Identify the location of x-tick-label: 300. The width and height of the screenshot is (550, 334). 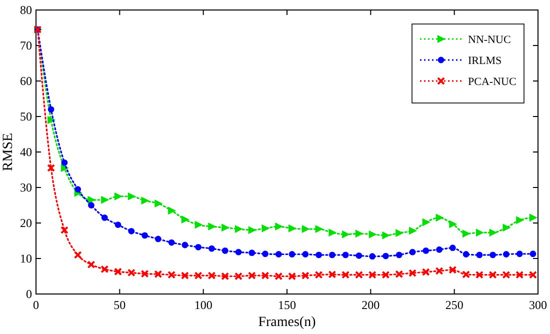
(538, 305).